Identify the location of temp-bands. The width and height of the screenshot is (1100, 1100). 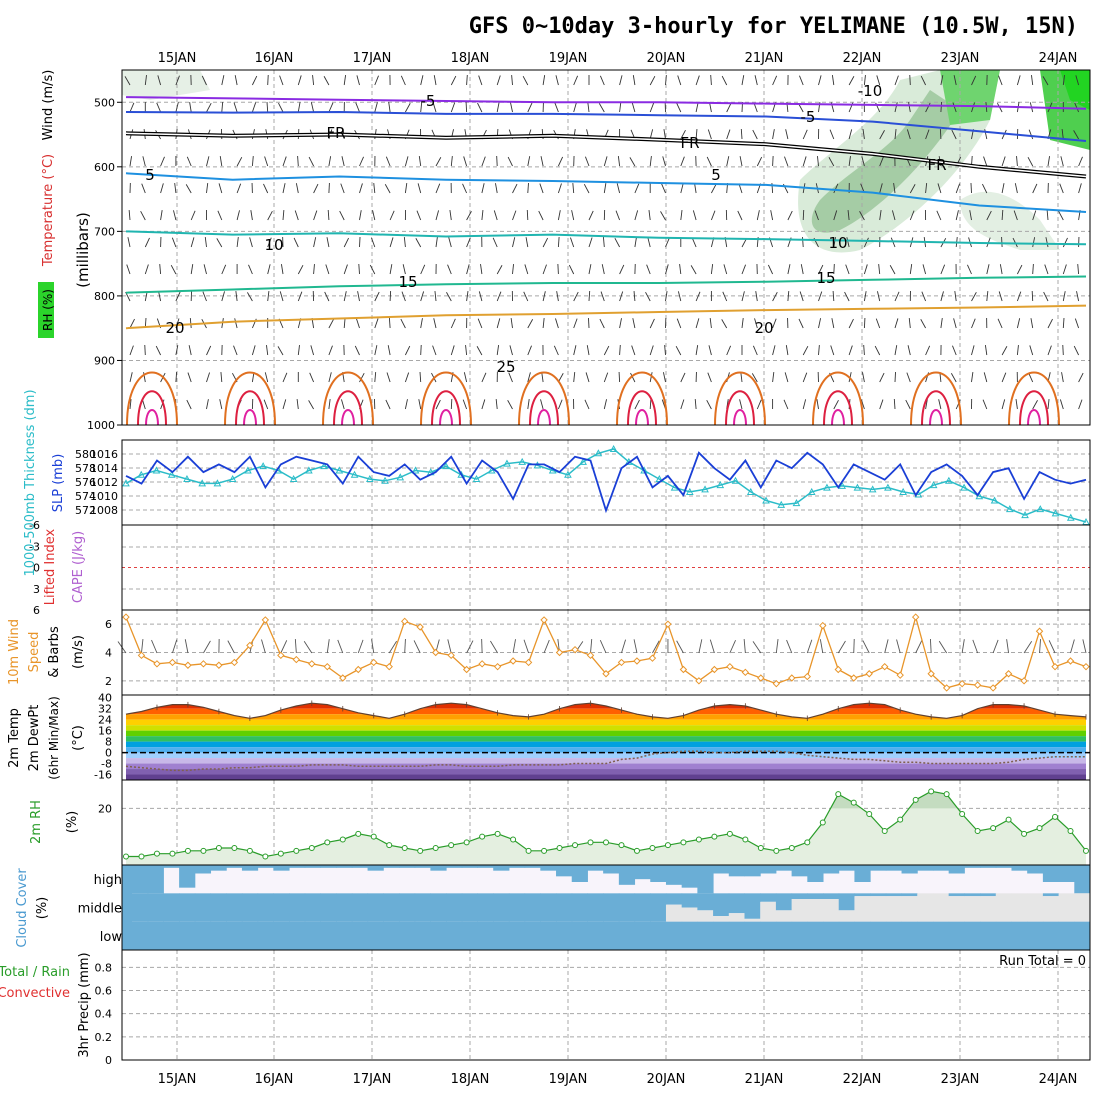
(606, 741).